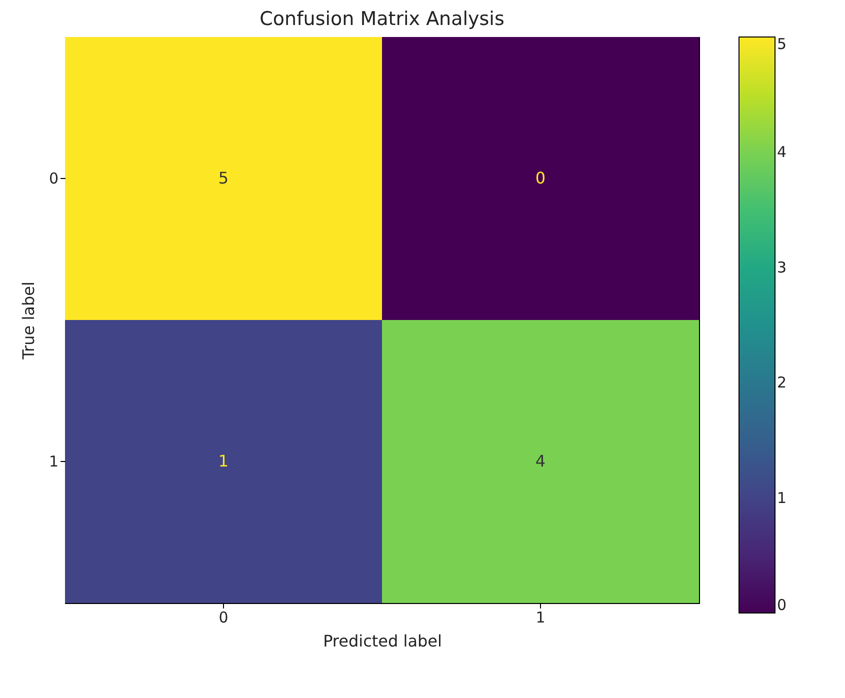  I want to click on color-bar-label: 4, so click(782, 152).